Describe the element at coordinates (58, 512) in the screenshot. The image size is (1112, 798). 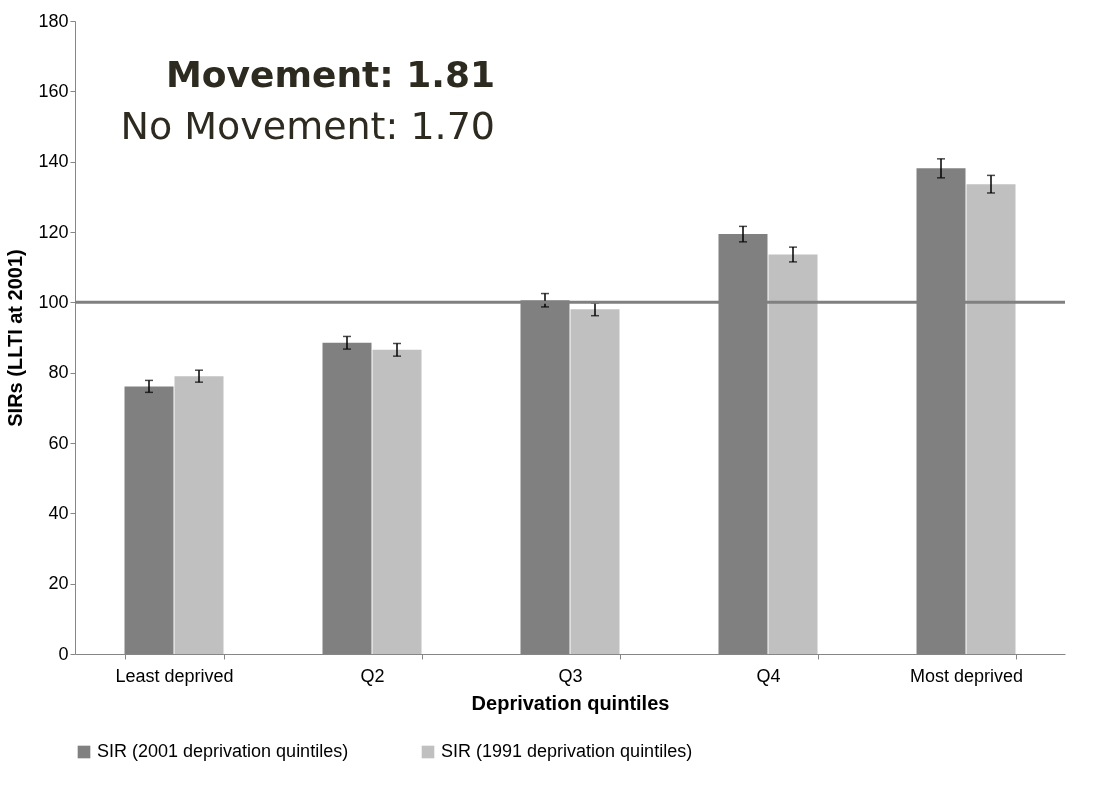
I see `y-tick-label: 40` at that location.